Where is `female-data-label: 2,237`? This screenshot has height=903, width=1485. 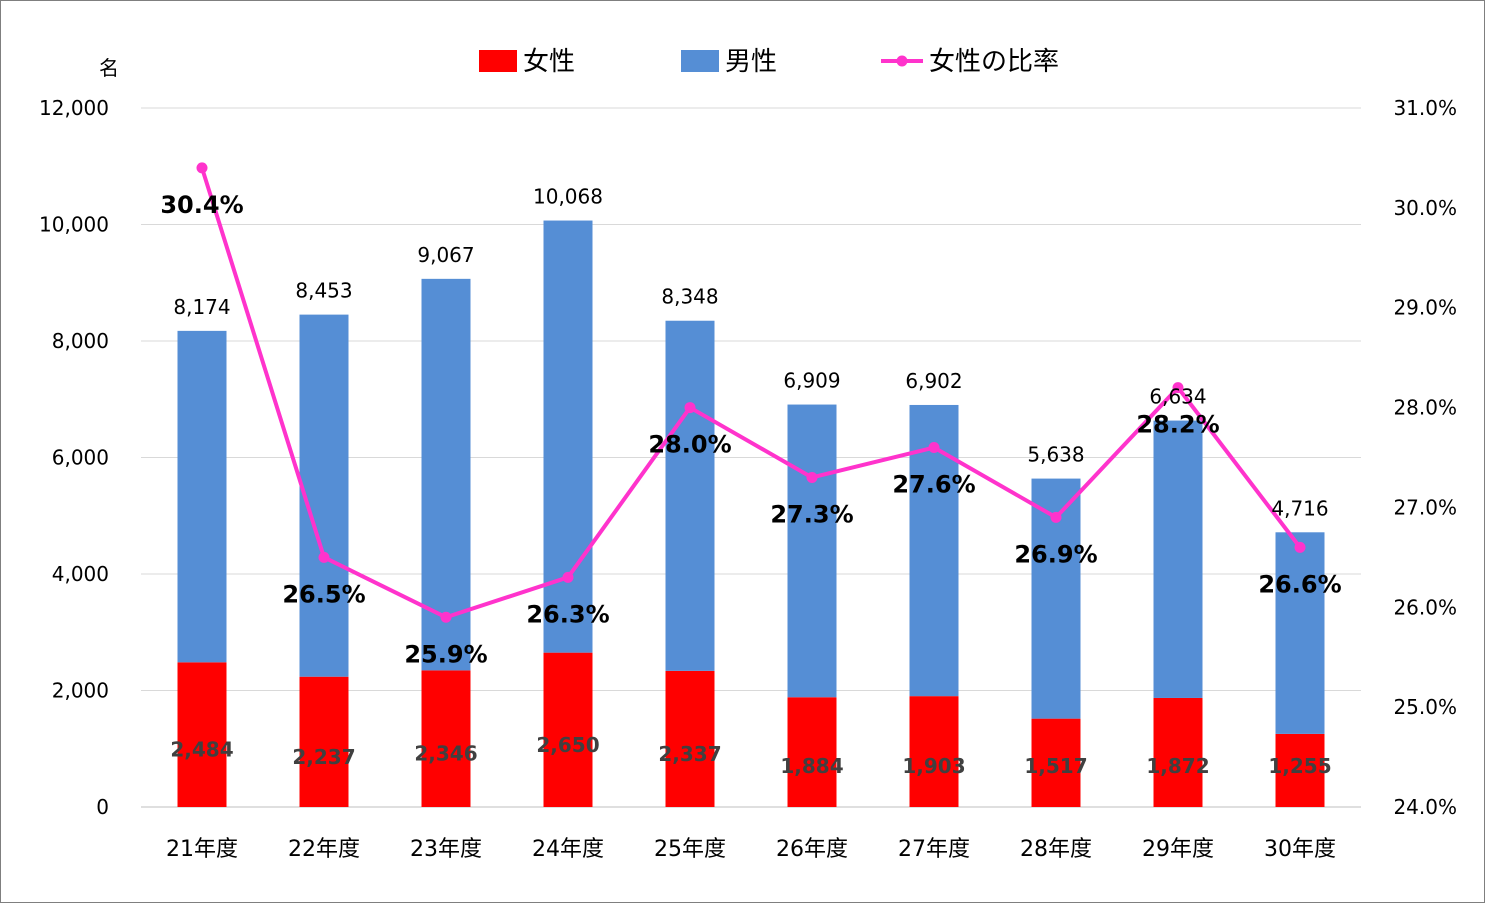
female-data-label: 2,237 is located at coordinates (323, 757).